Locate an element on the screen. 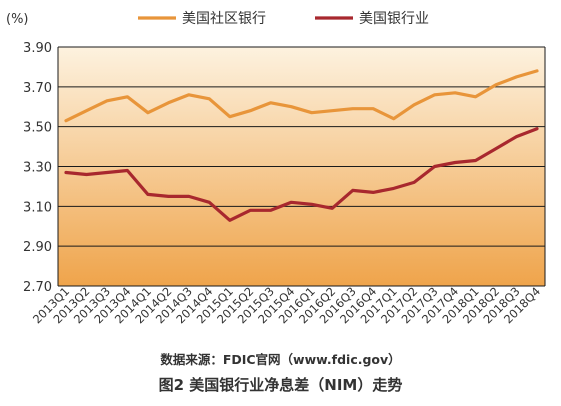 Image resolution: width=561 pixels, height=406 pixels. y-tick-label: 3.30 is located at coordinates (37, 168).